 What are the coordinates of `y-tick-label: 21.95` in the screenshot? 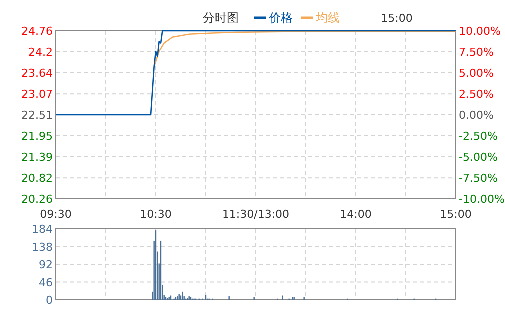 It's located at (37, 136).